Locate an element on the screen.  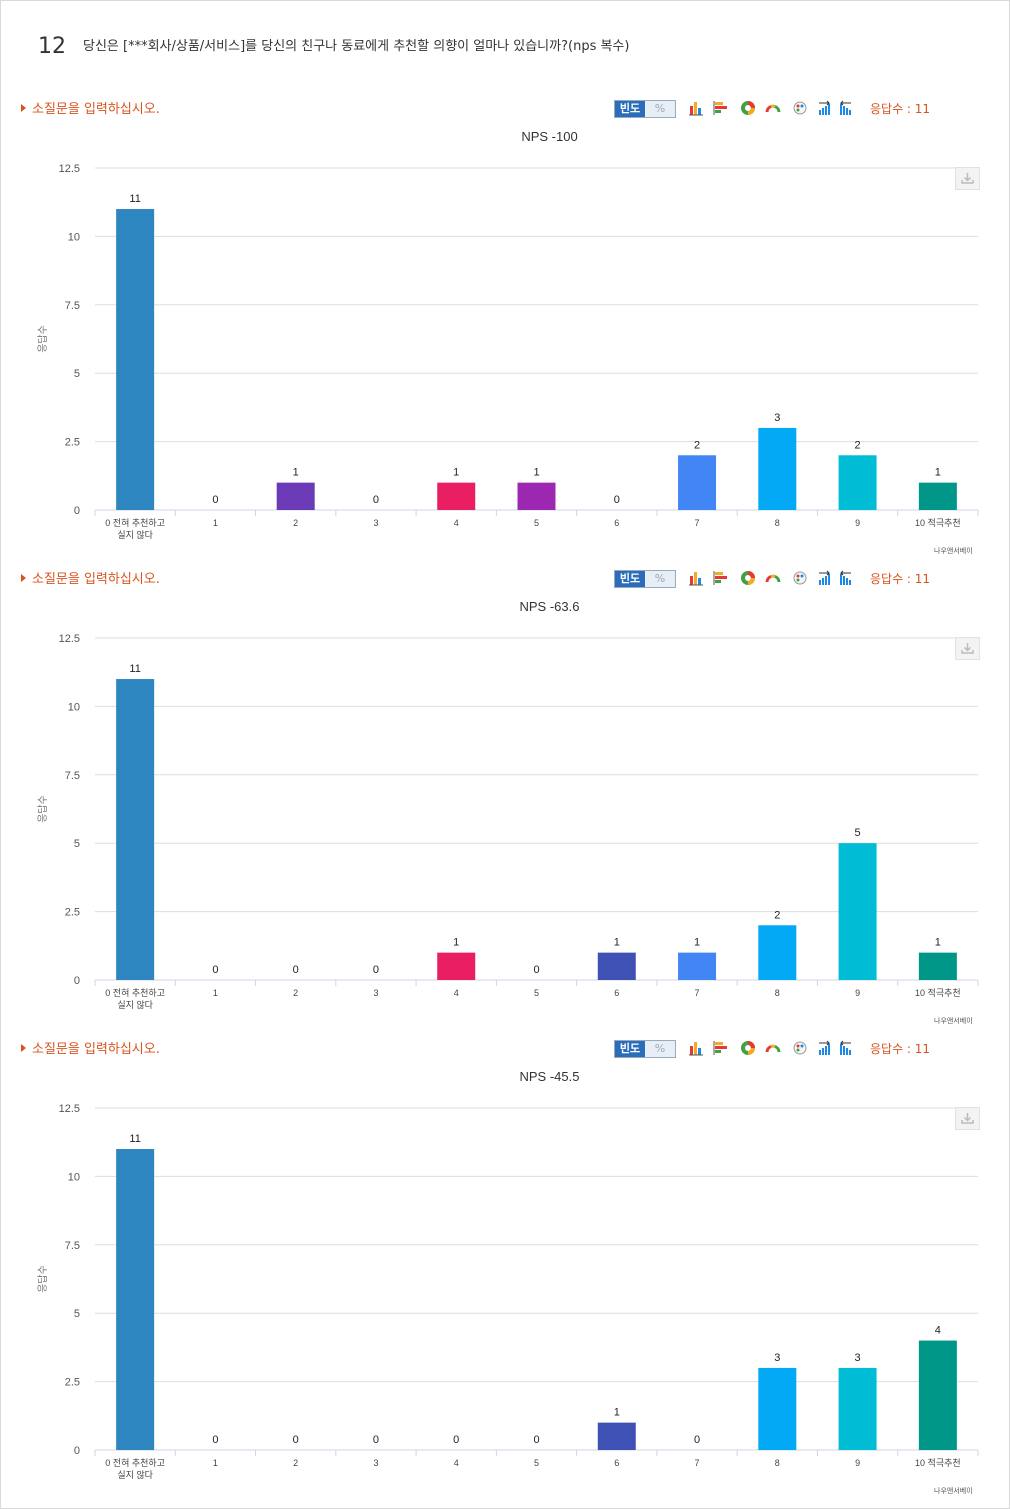
data-label: 5 is located at coordinates (858, 833).